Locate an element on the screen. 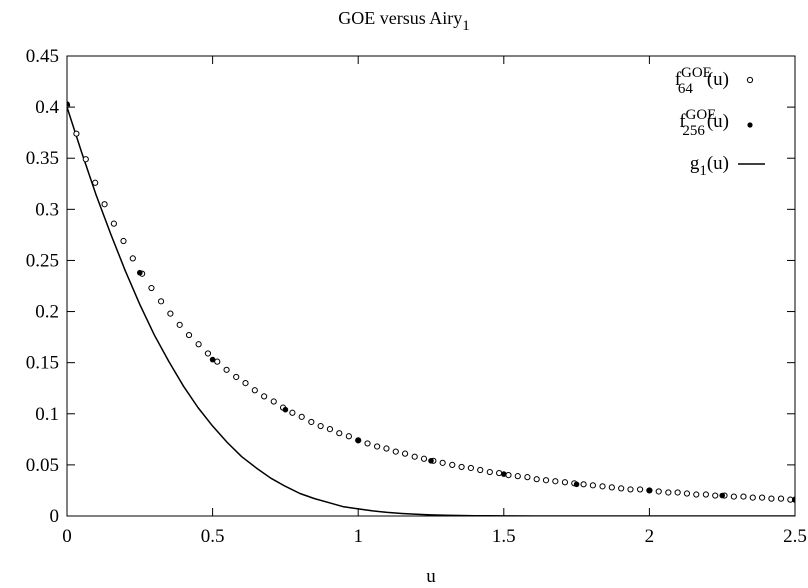 The image size is (808, 588). chart-title: GOE versus Airy1 is located at coordinates (404, 21).